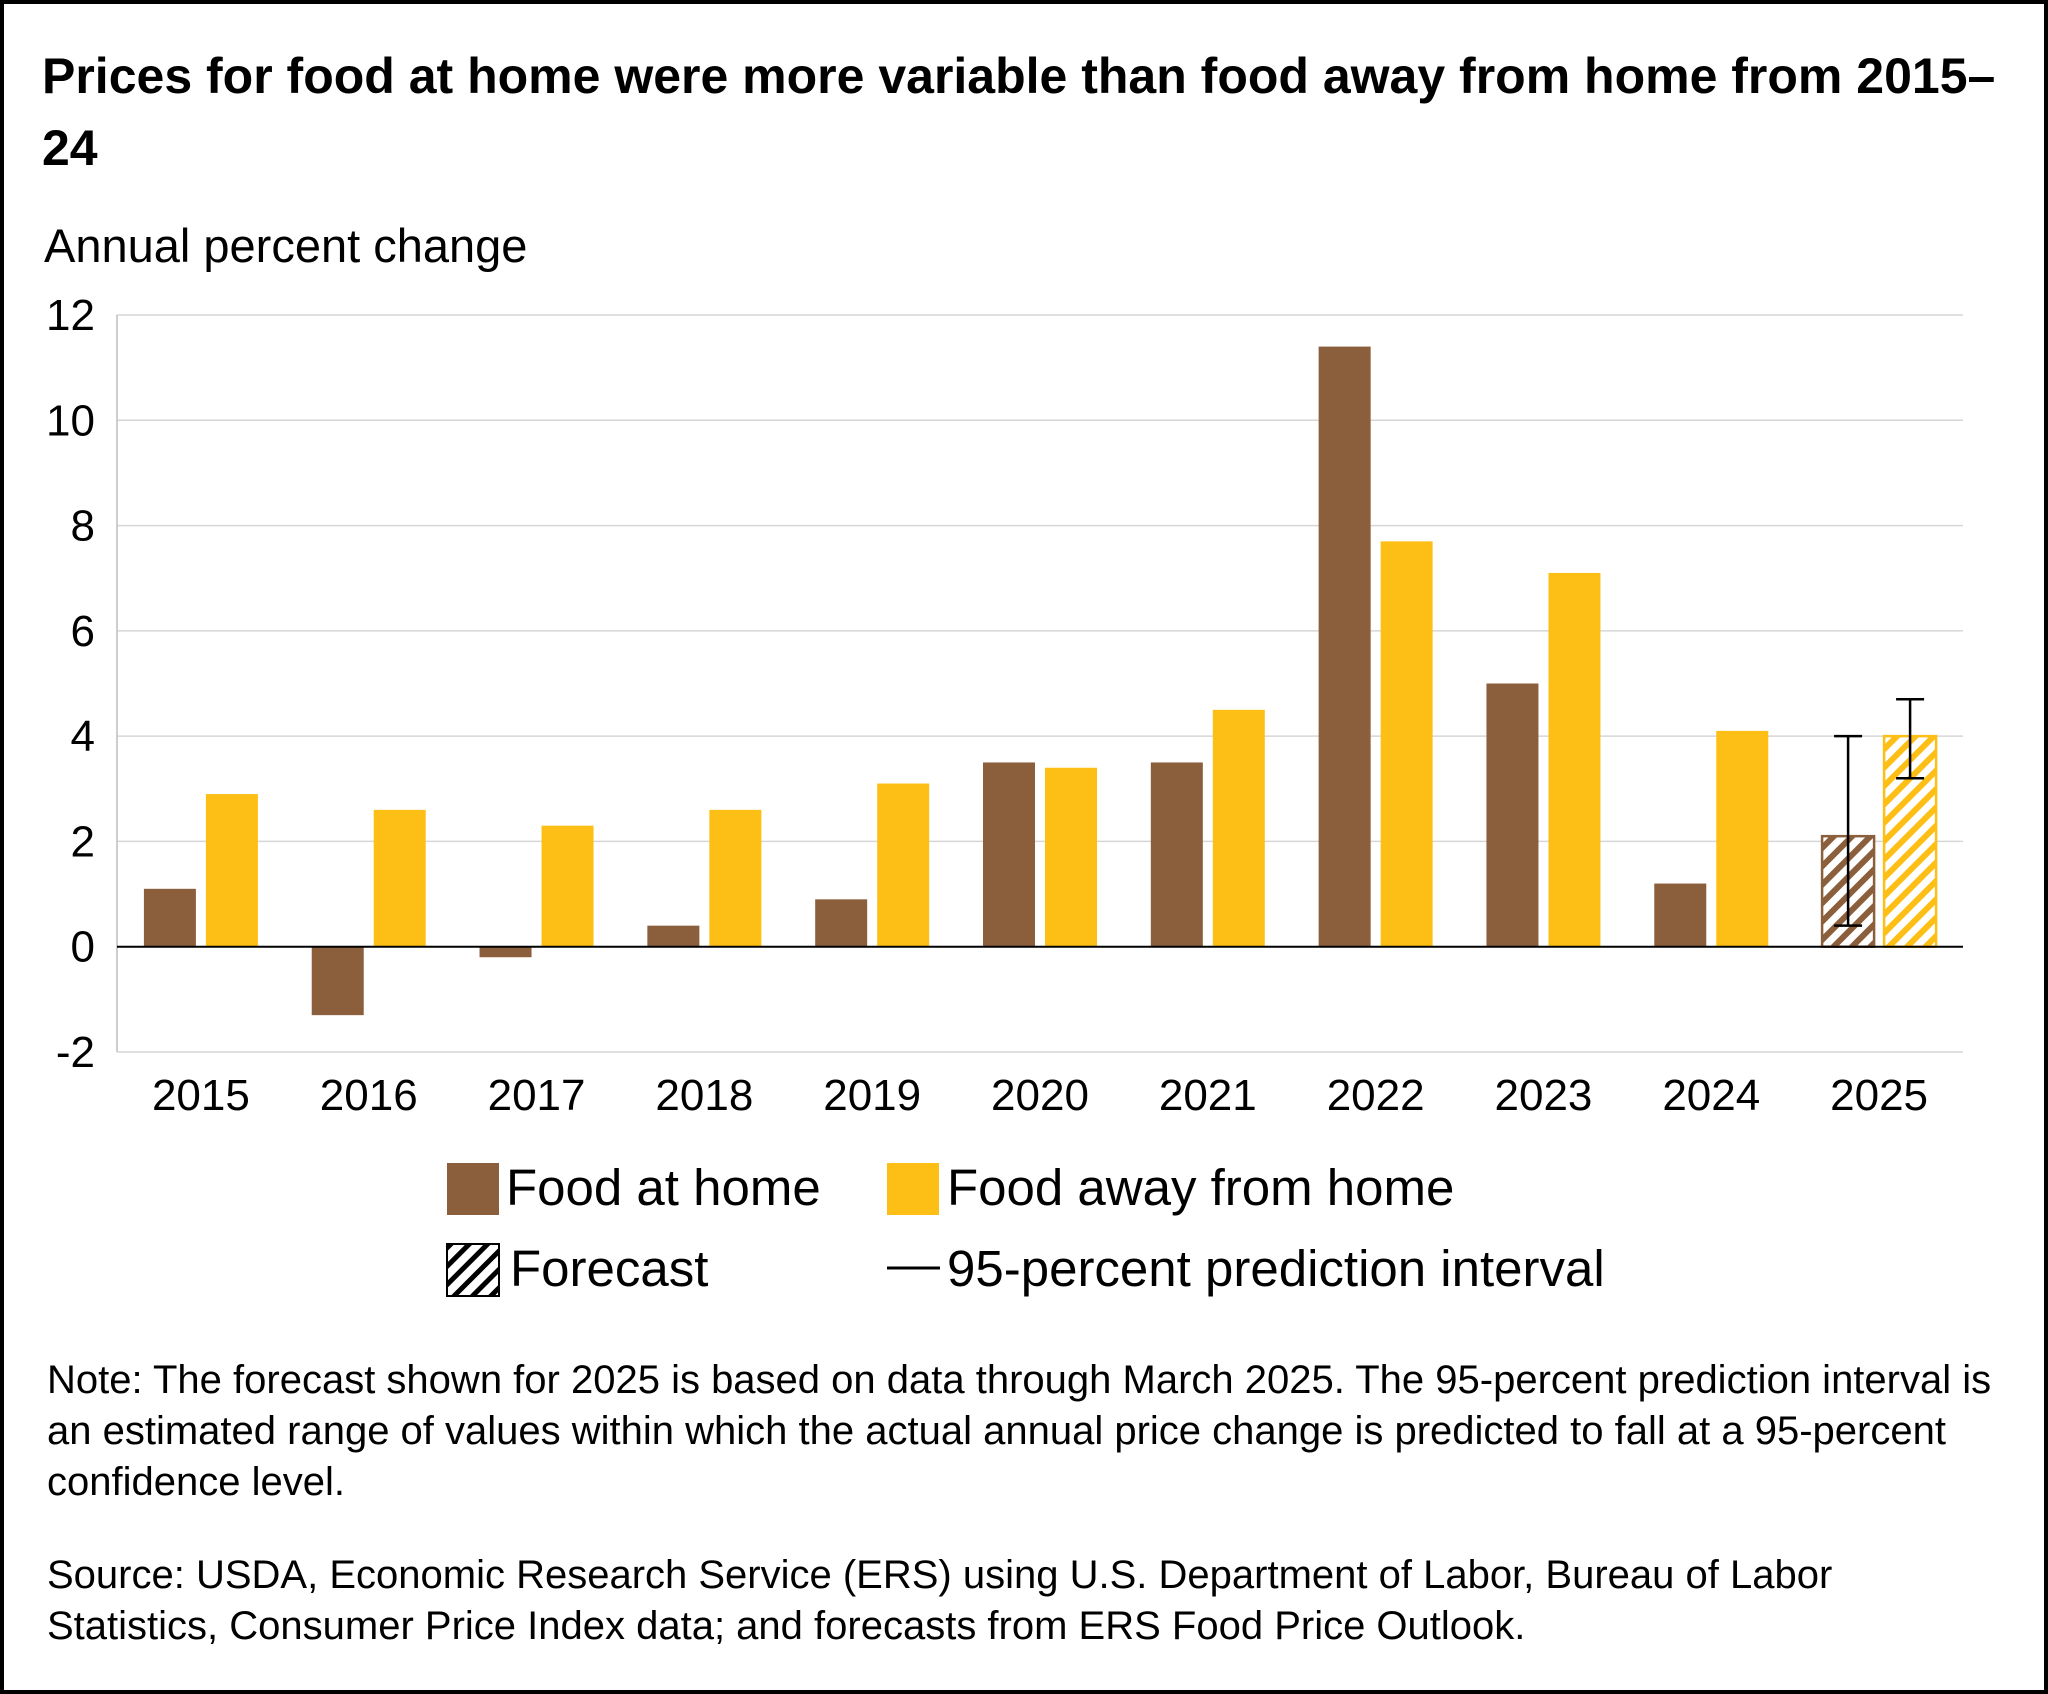 This screenshot has height=1694, width=2048. What do you see at coordinates (70, 315) in the screenshot?
I see `y-tick-label-12: 12` at bounding box center [70, 315].